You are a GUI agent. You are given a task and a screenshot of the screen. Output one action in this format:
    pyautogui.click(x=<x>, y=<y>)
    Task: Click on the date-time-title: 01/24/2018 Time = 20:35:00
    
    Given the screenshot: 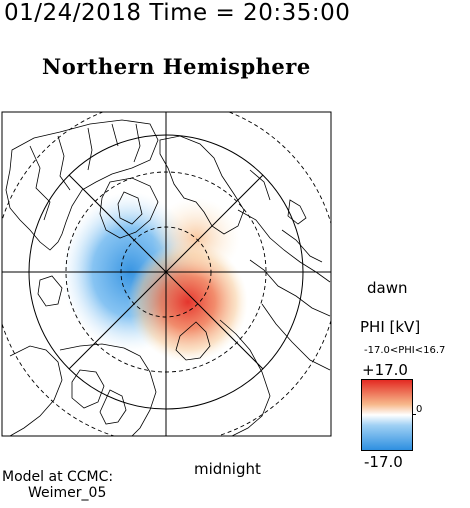 What is the action you would take?
    pyautogui.click(x=177, y=13)
    